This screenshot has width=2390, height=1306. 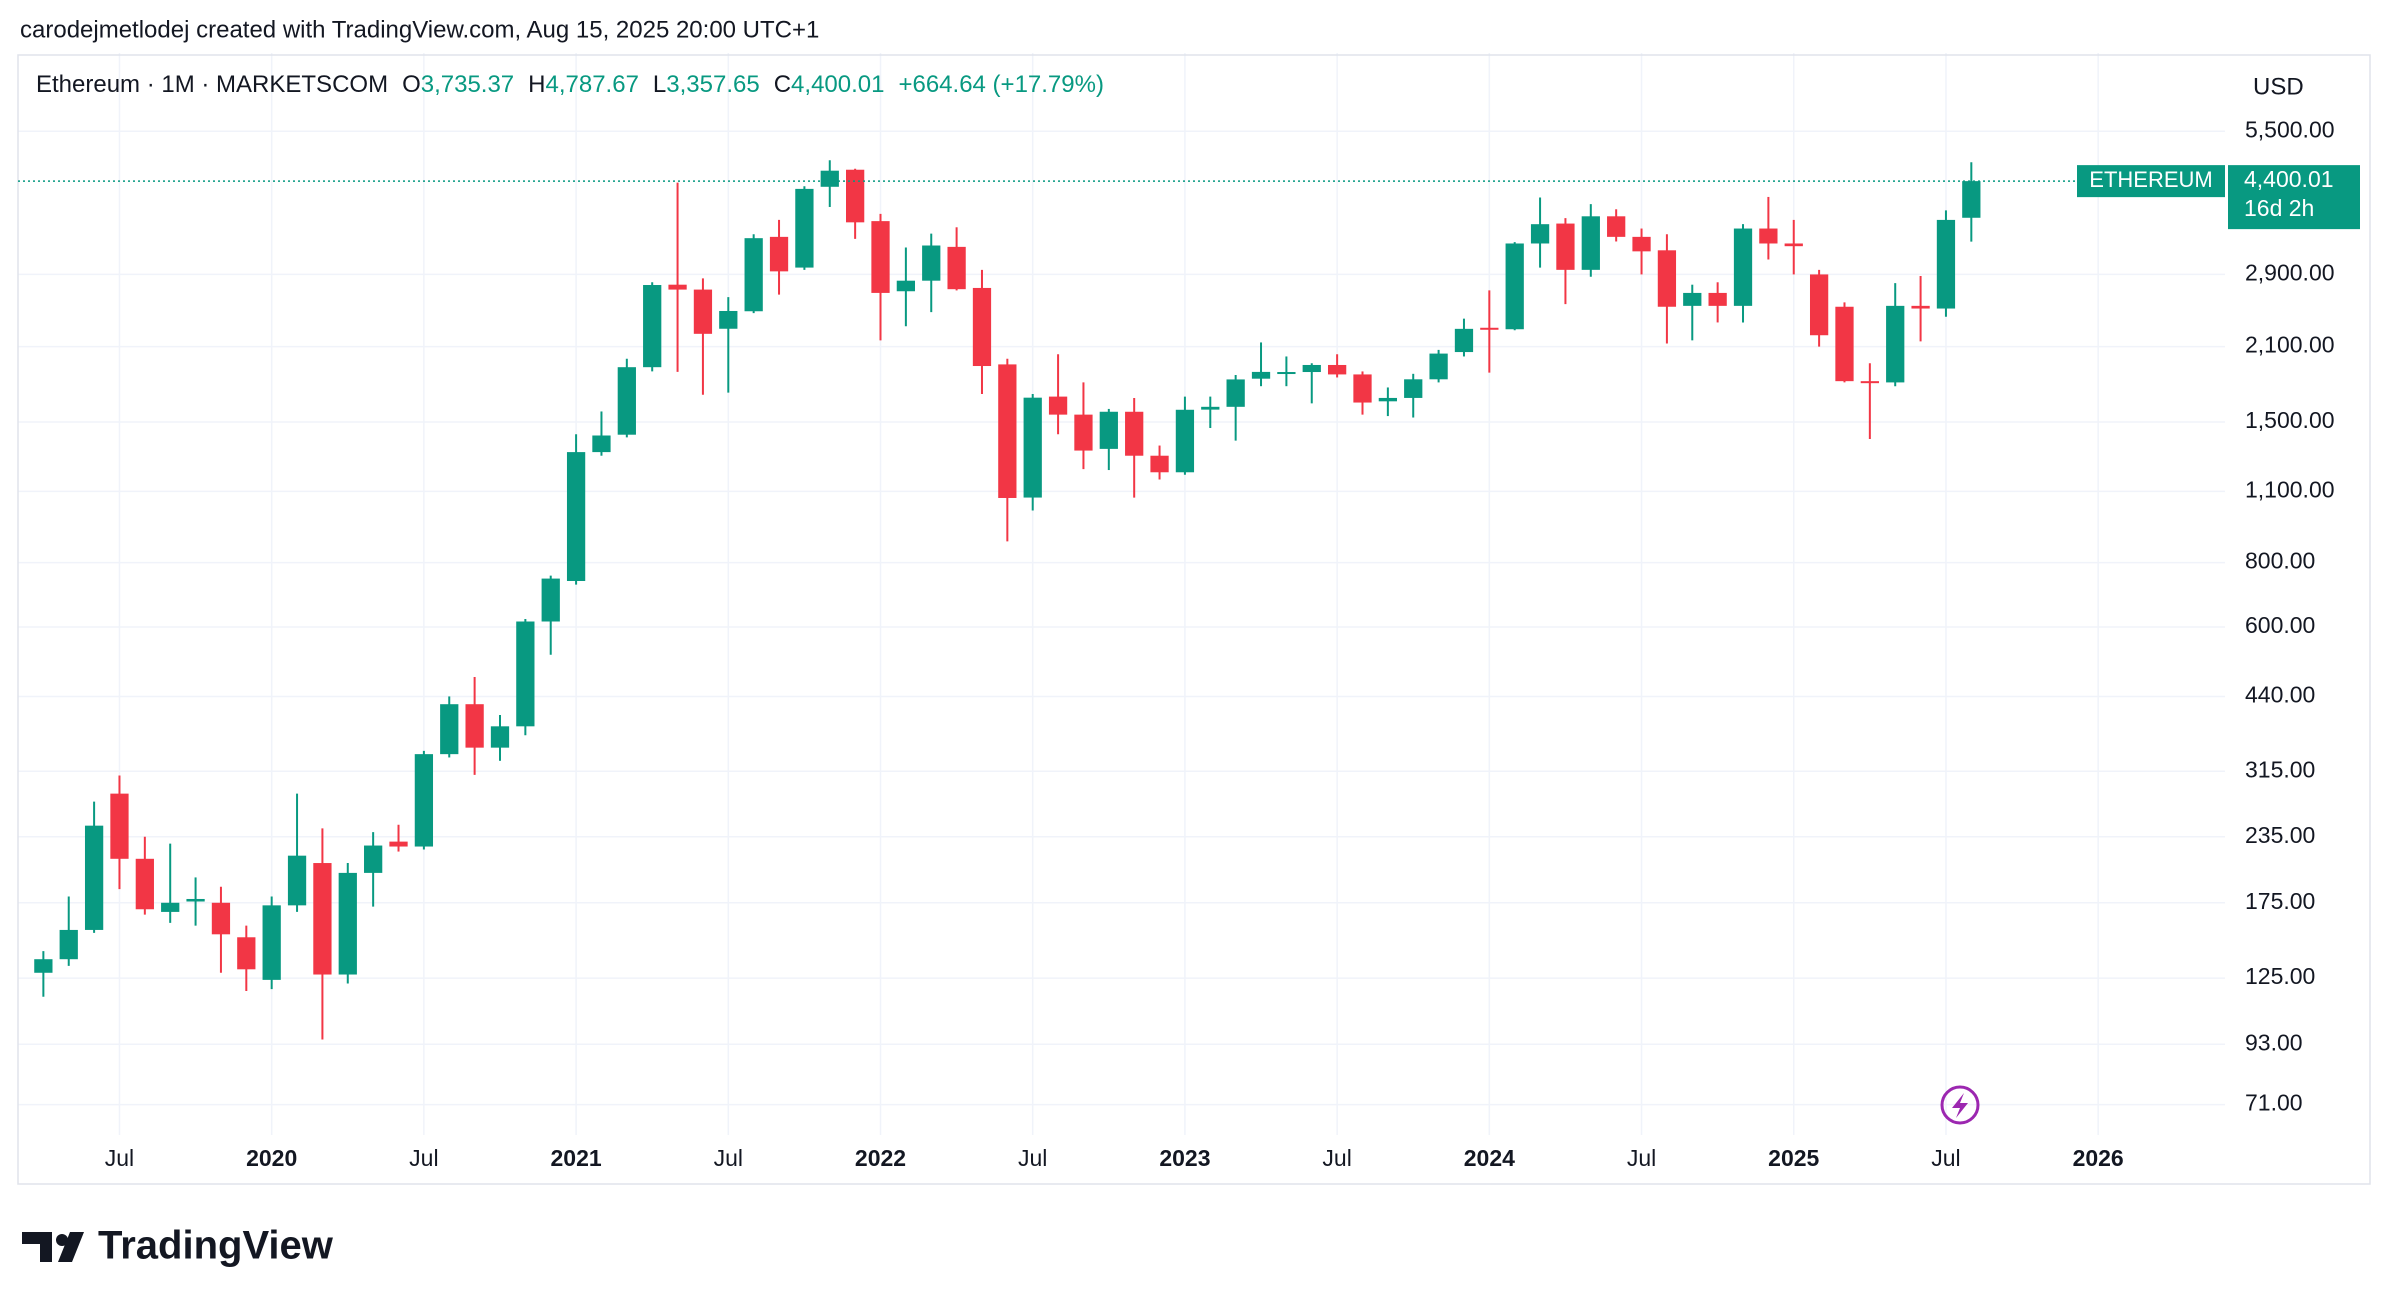 I want to click on legend-value: 4,787.67, so click(x=592, y=84).